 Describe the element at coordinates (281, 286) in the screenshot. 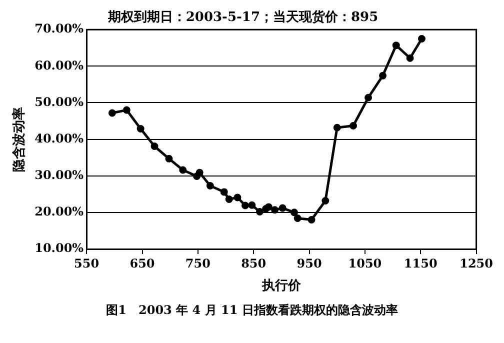

I see `x-axis-title: 执行价` at that location.